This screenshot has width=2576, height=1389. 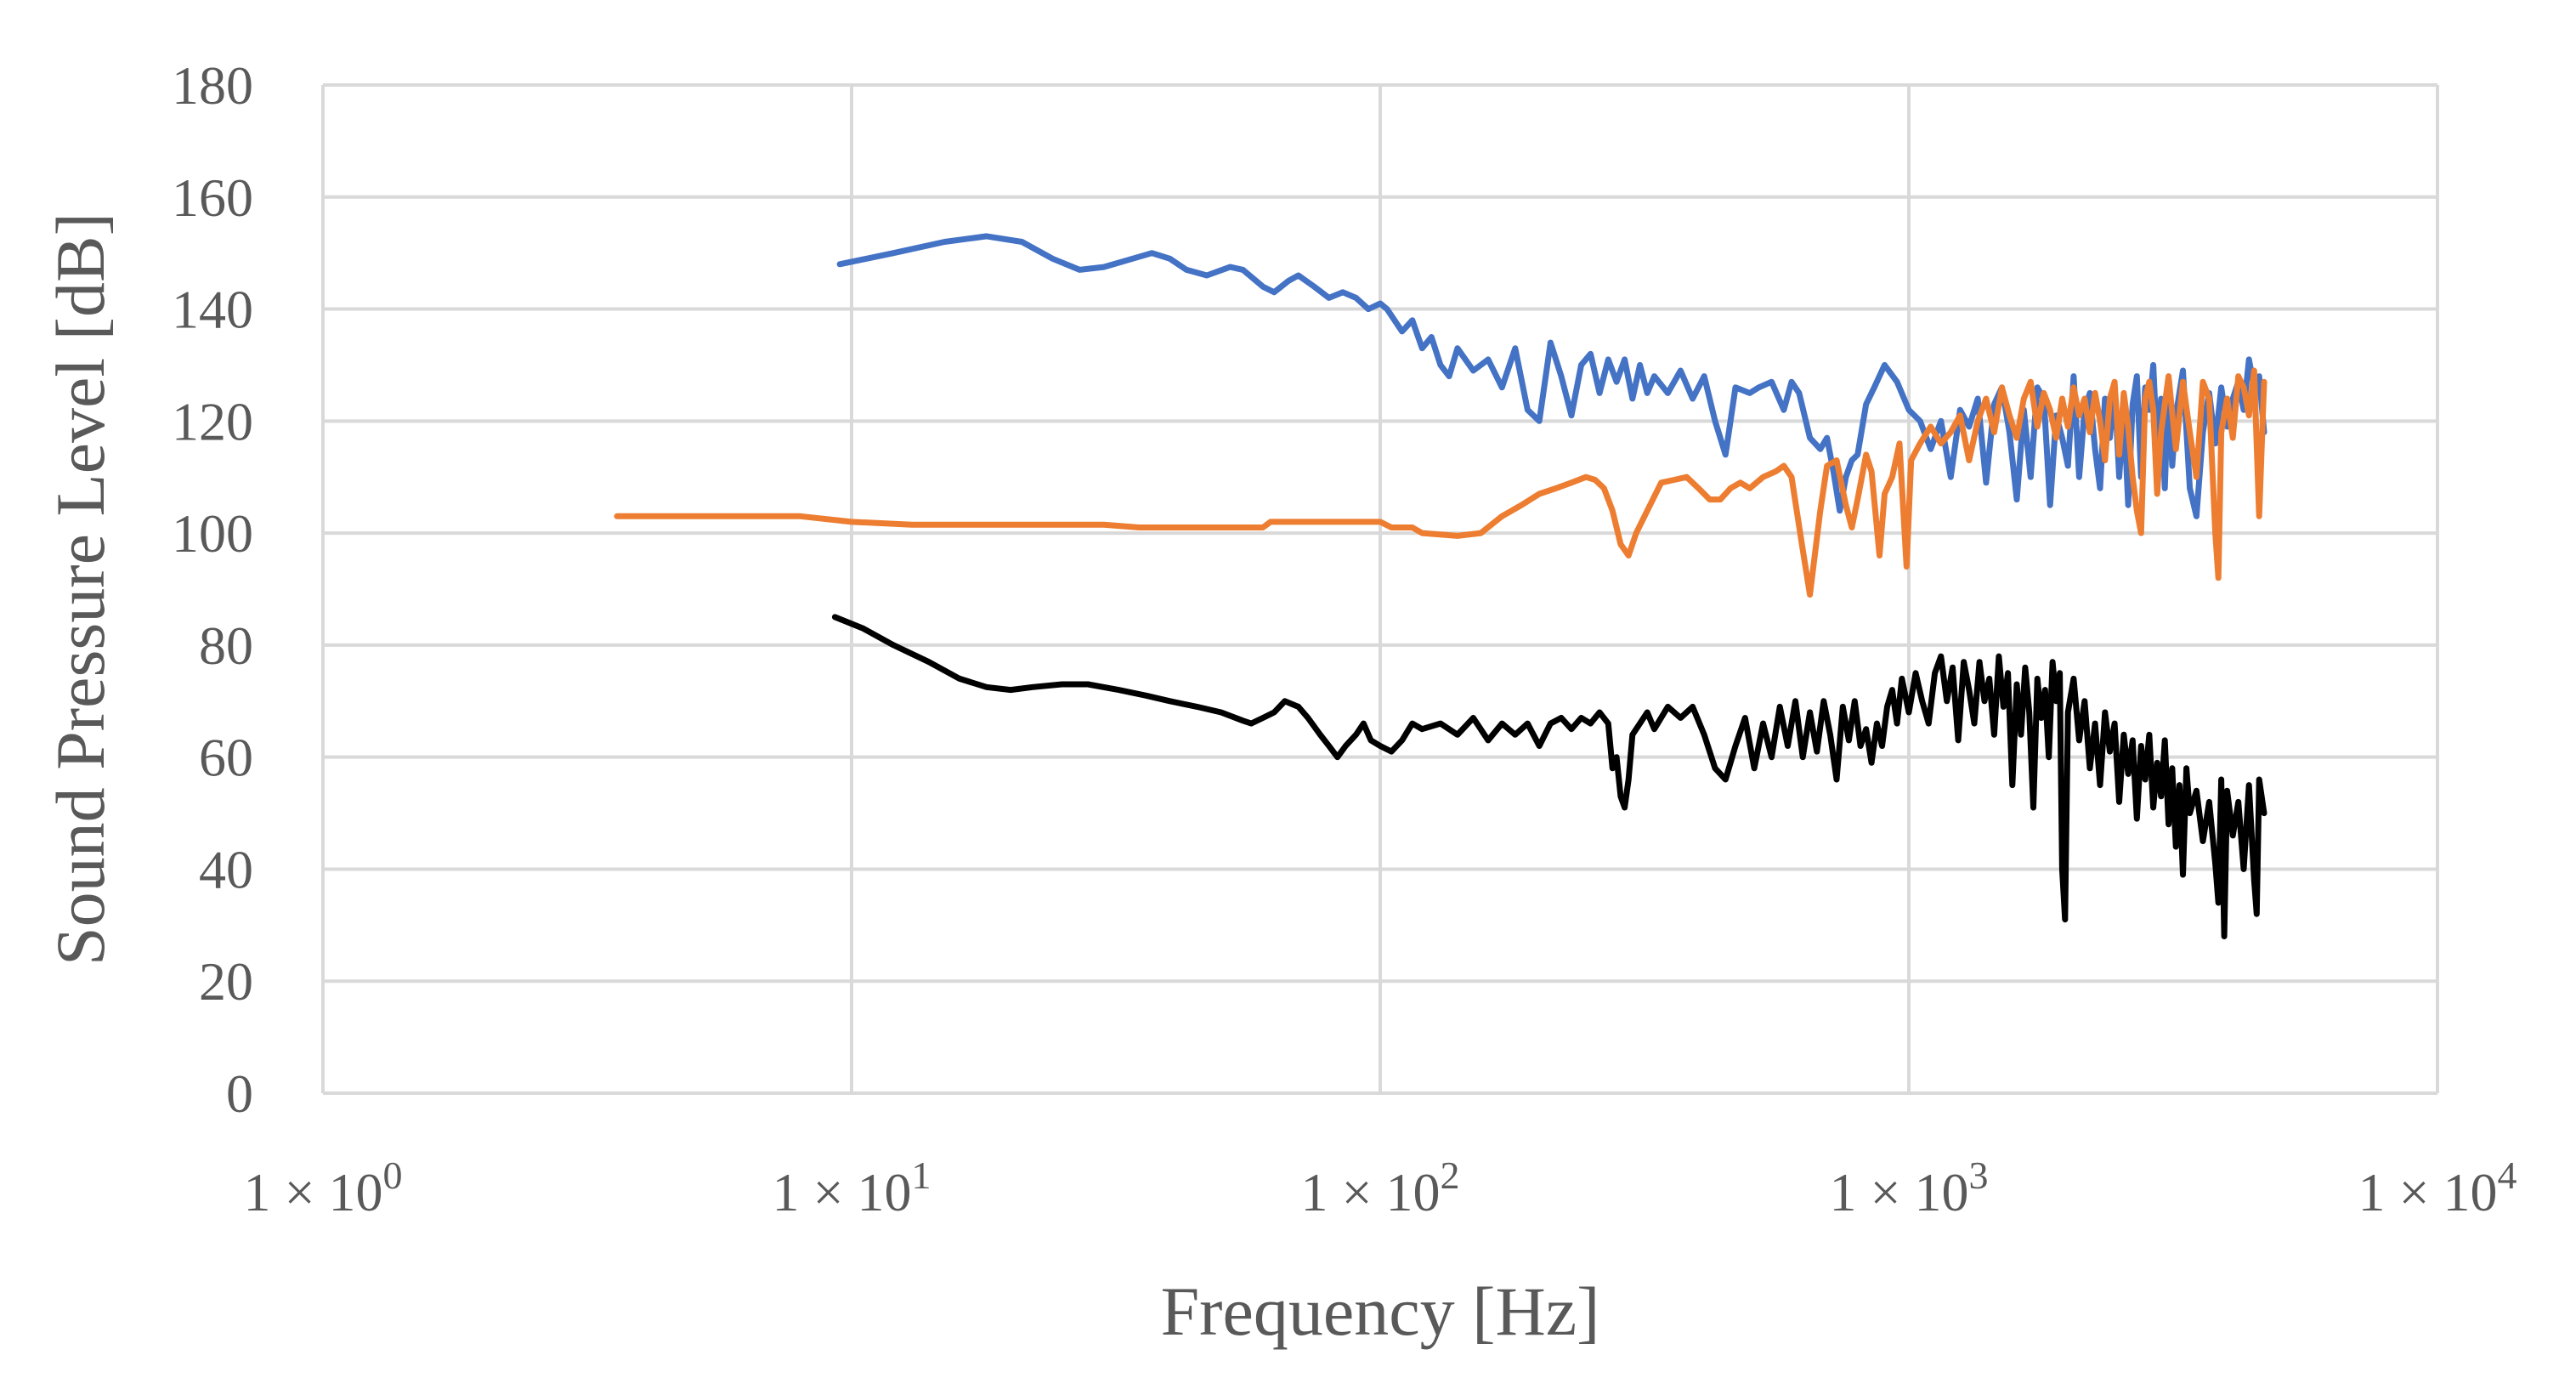 What do you see at coordinates (851, 1188) in the screenshot?
I see `x-tick-label: 1 × 10¹` at bounding box center [851, 1188].